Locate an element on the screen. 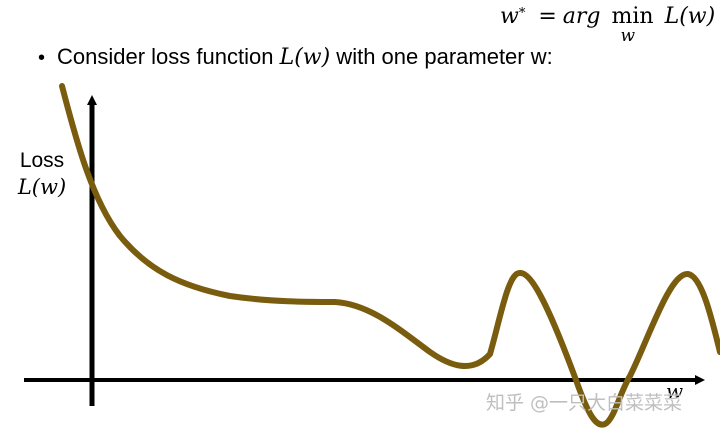 This screenshot has width=720, height=430. formula-lhs-superscript: * is located at coordinates (522, 13).